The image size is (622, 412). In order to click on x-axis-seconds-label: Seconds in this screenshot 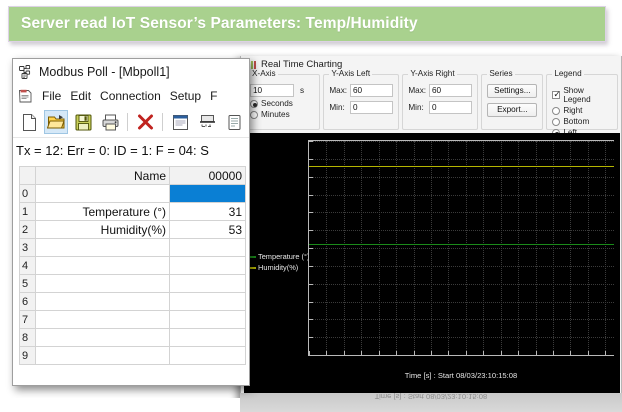, I will do `click(277, 103)`.